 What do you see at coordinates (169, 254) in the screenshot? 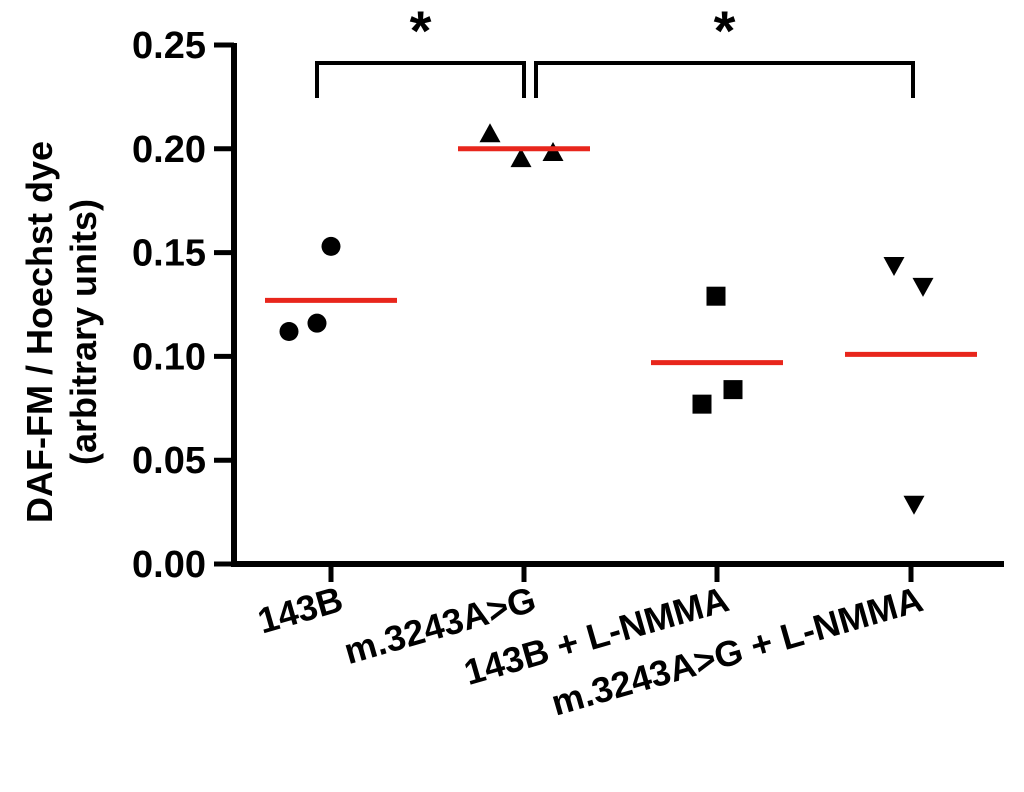
I see `y-tick-label: 0.15` at bounding box center [169, 254].